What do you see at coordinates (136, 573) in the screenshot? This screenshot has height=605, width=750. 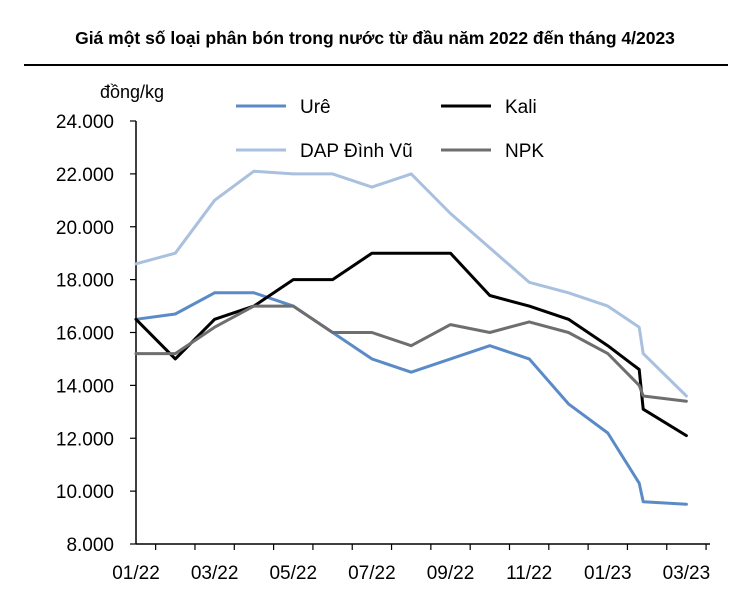 I see `x-tick-label: 01/22` at bounding box center [136, 573].